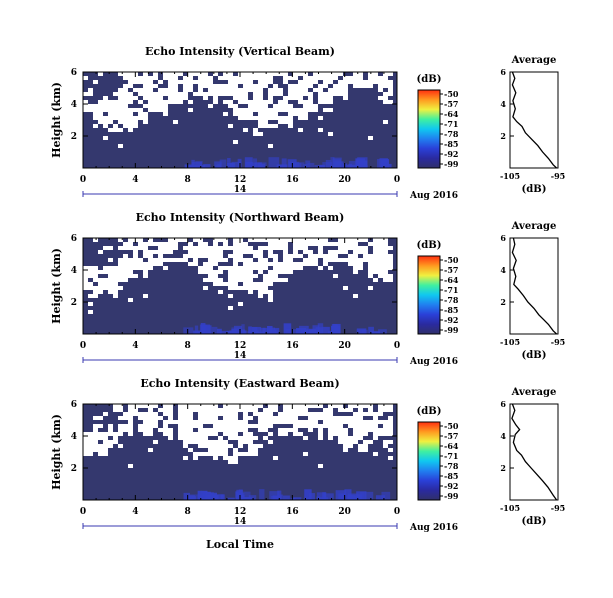  Describe the element at coordinates (135, 512) in the screenshot. I see `x-tick-label: 4` at that location.